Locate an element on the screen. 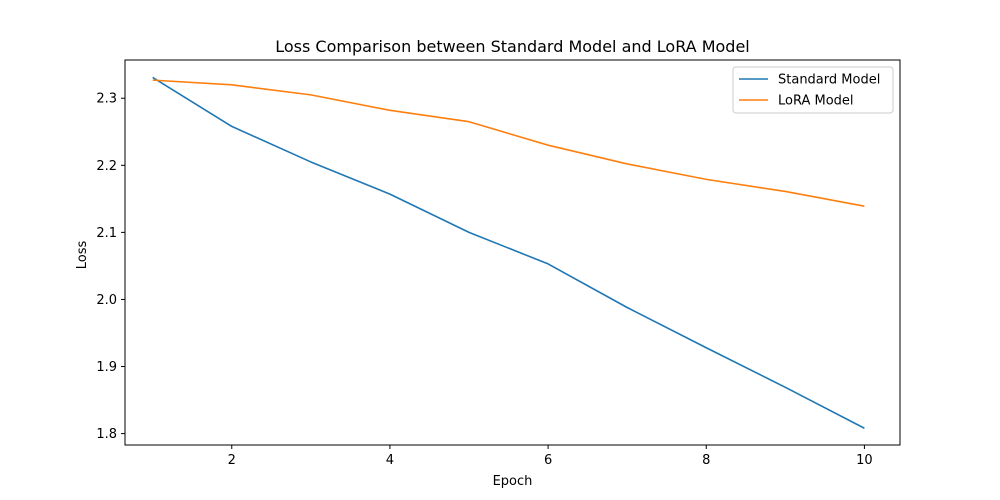 This screenshot has height=500, width=1000. legend-label: Standard Model is located at coordinates (829, 80).